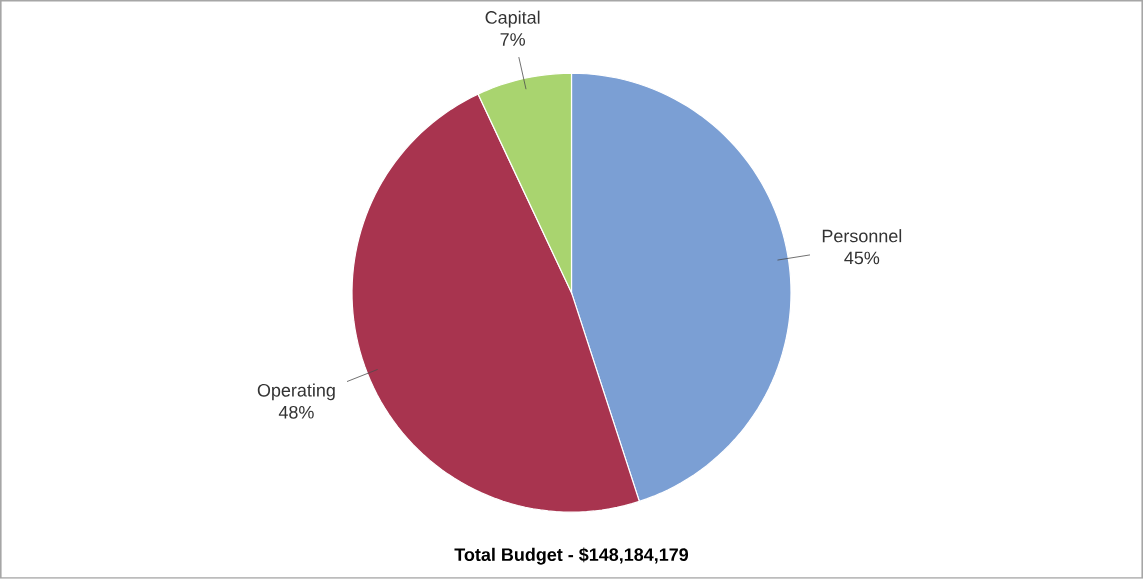 The height and width of the screenshot is (579, 1143). I want to click on slice-label: Operating, so click(296, 392).